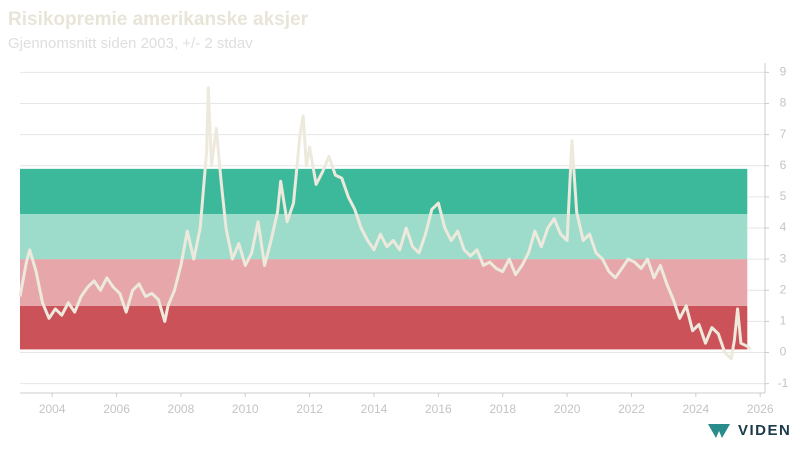  What do you see at coordinates (438, 409) in the screenshot?
I see `x-tick-label: 2016` at bounding box center [438, 409].